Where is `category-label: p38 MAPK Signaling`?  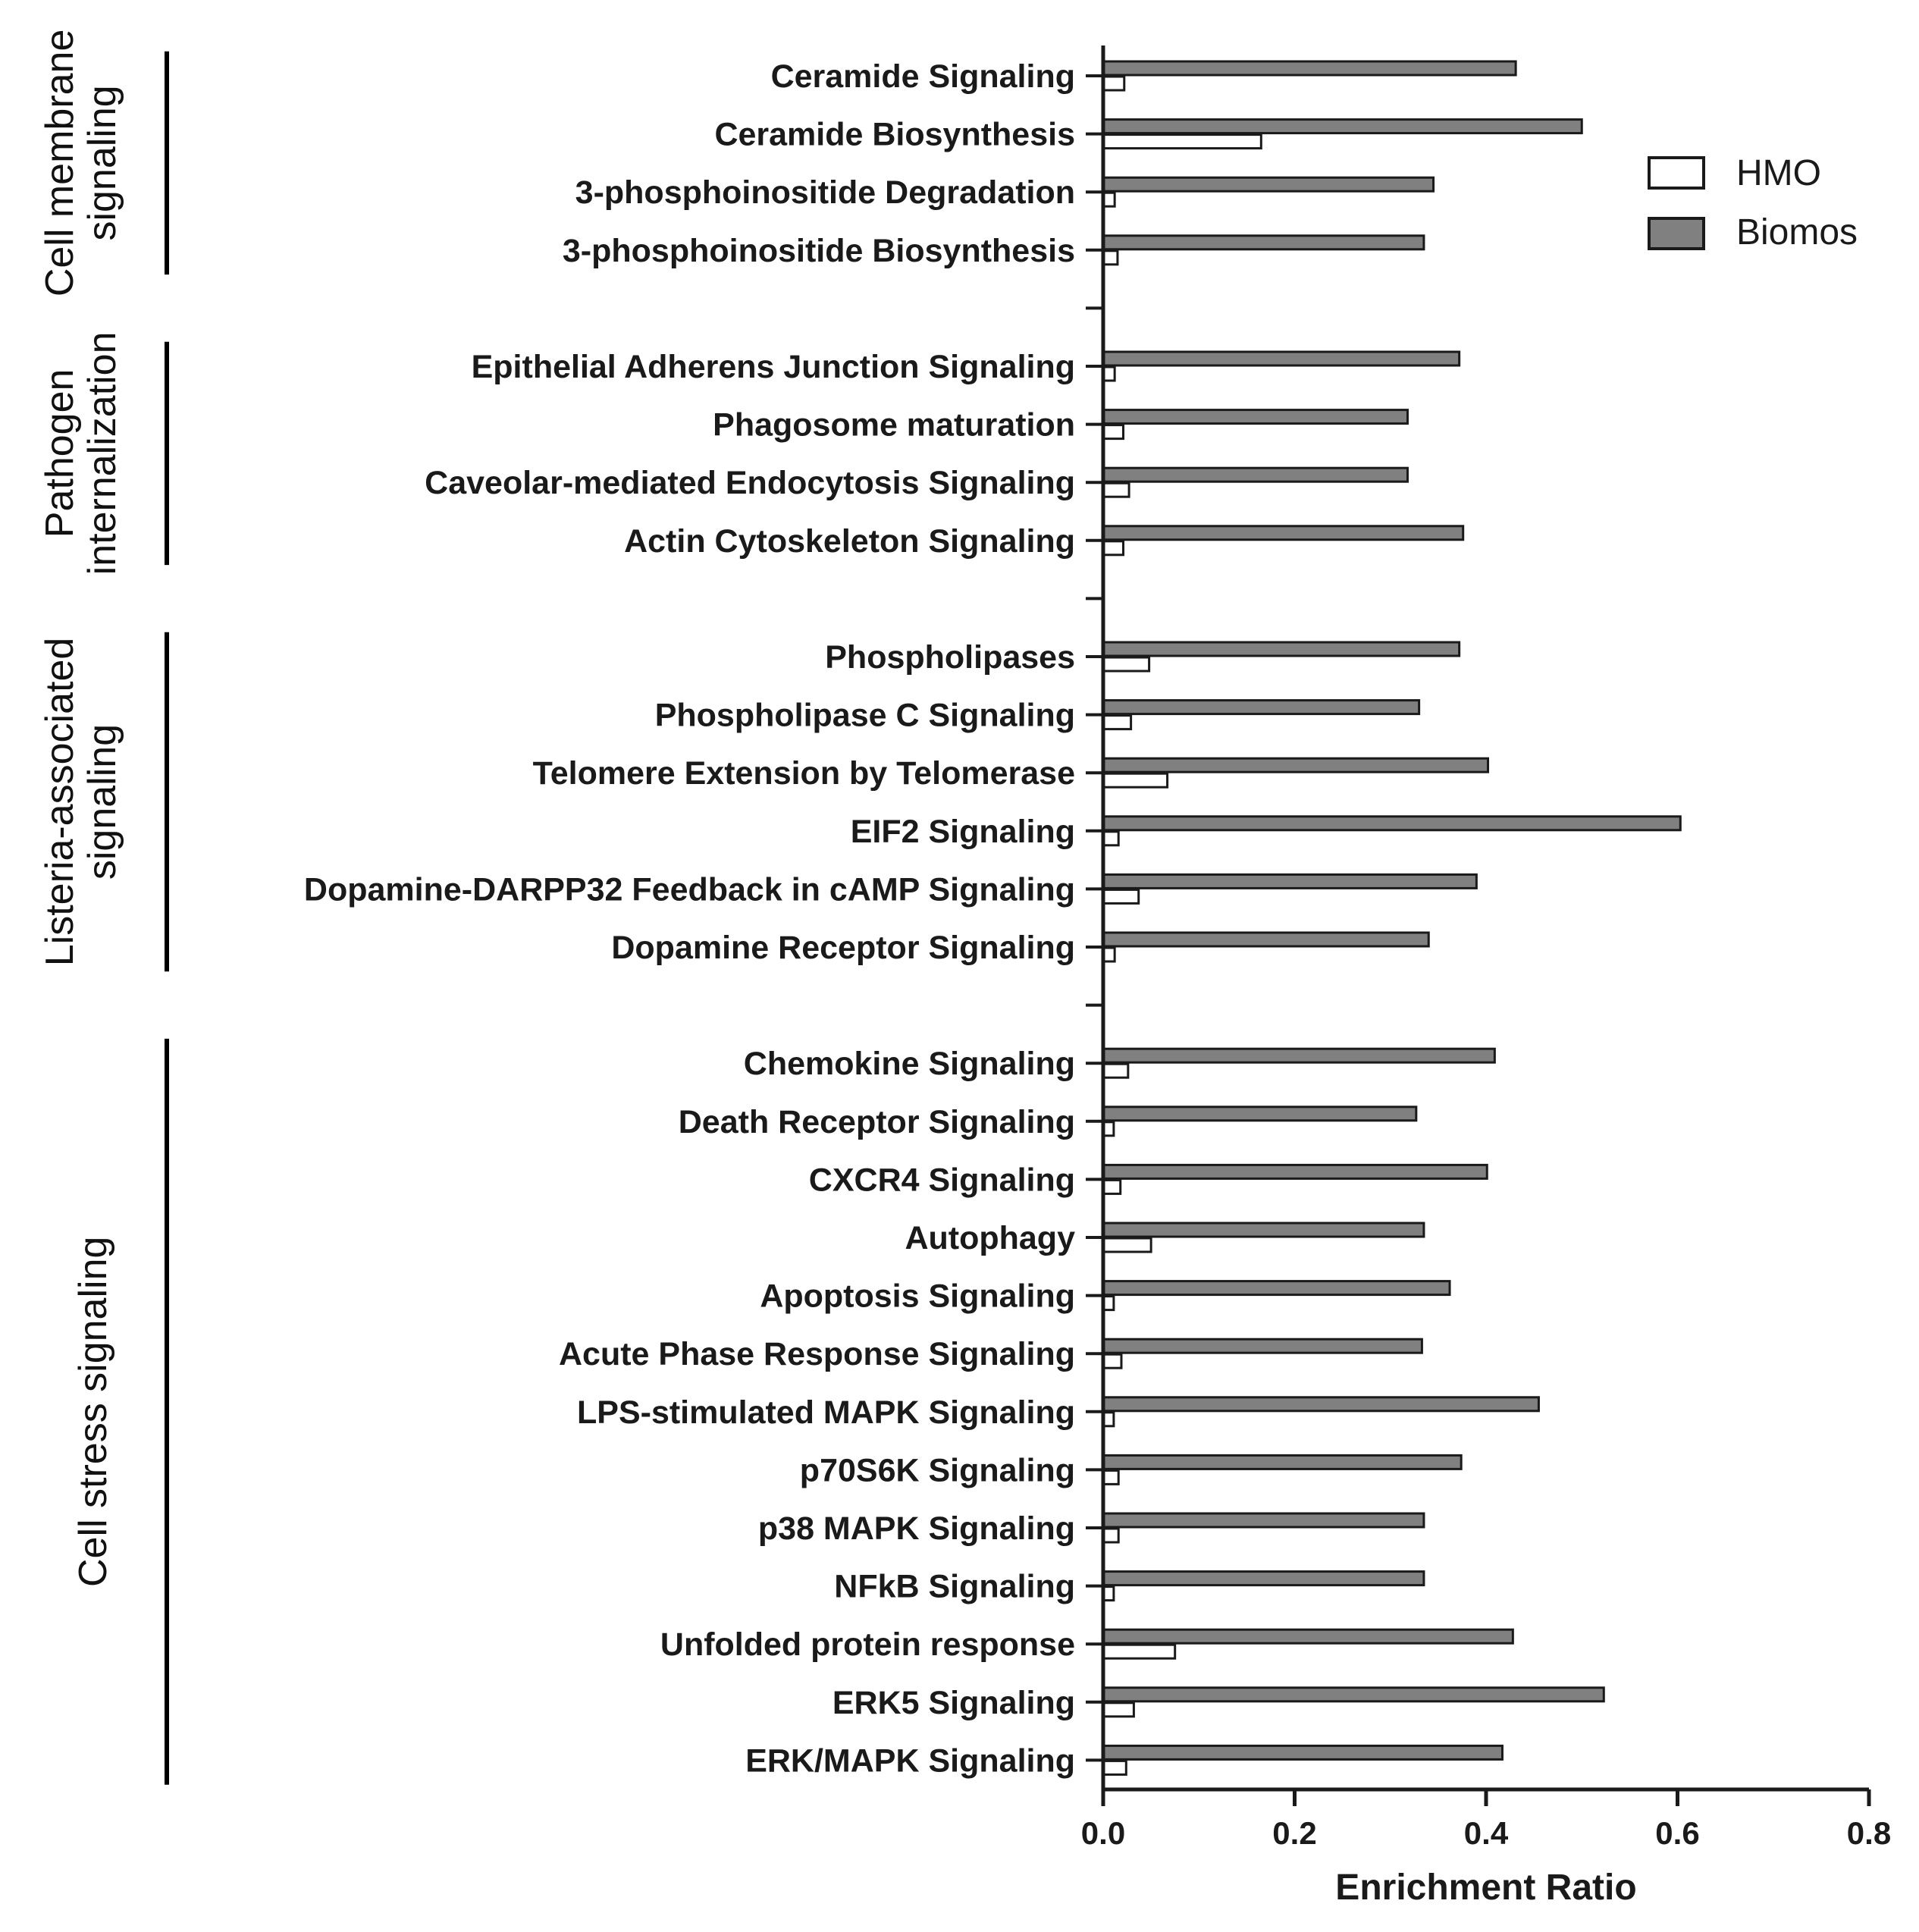 category-label: p38 MAPK Signaling is located at coordinates (917, 1528).